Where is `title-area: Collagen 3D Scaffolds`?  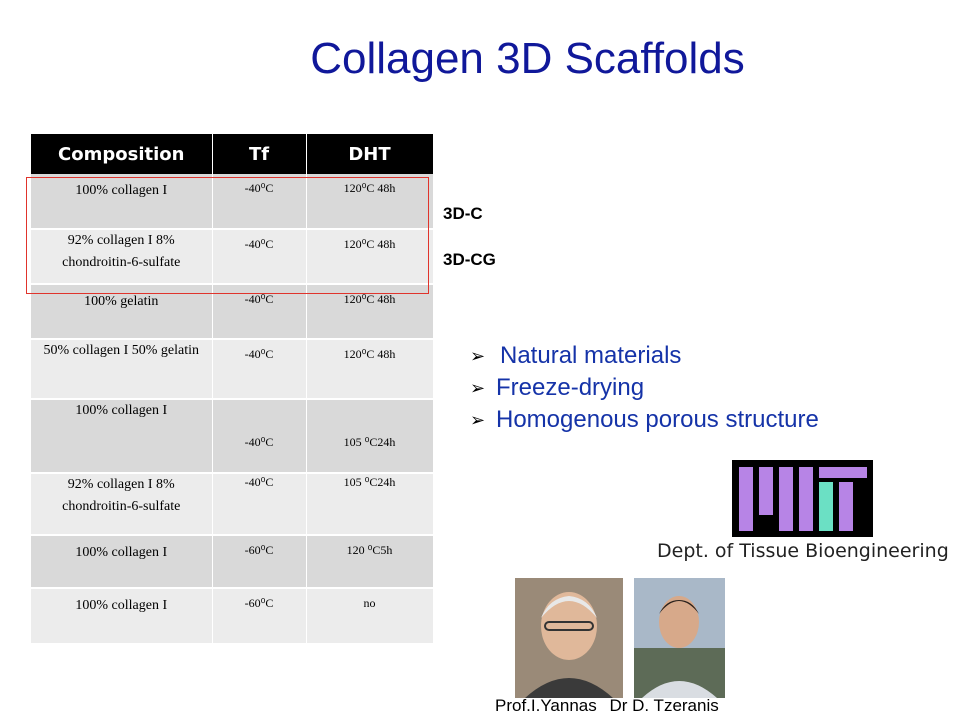 title-area: Collagen 3D Scaffolds is located at coordinates (480, 50).